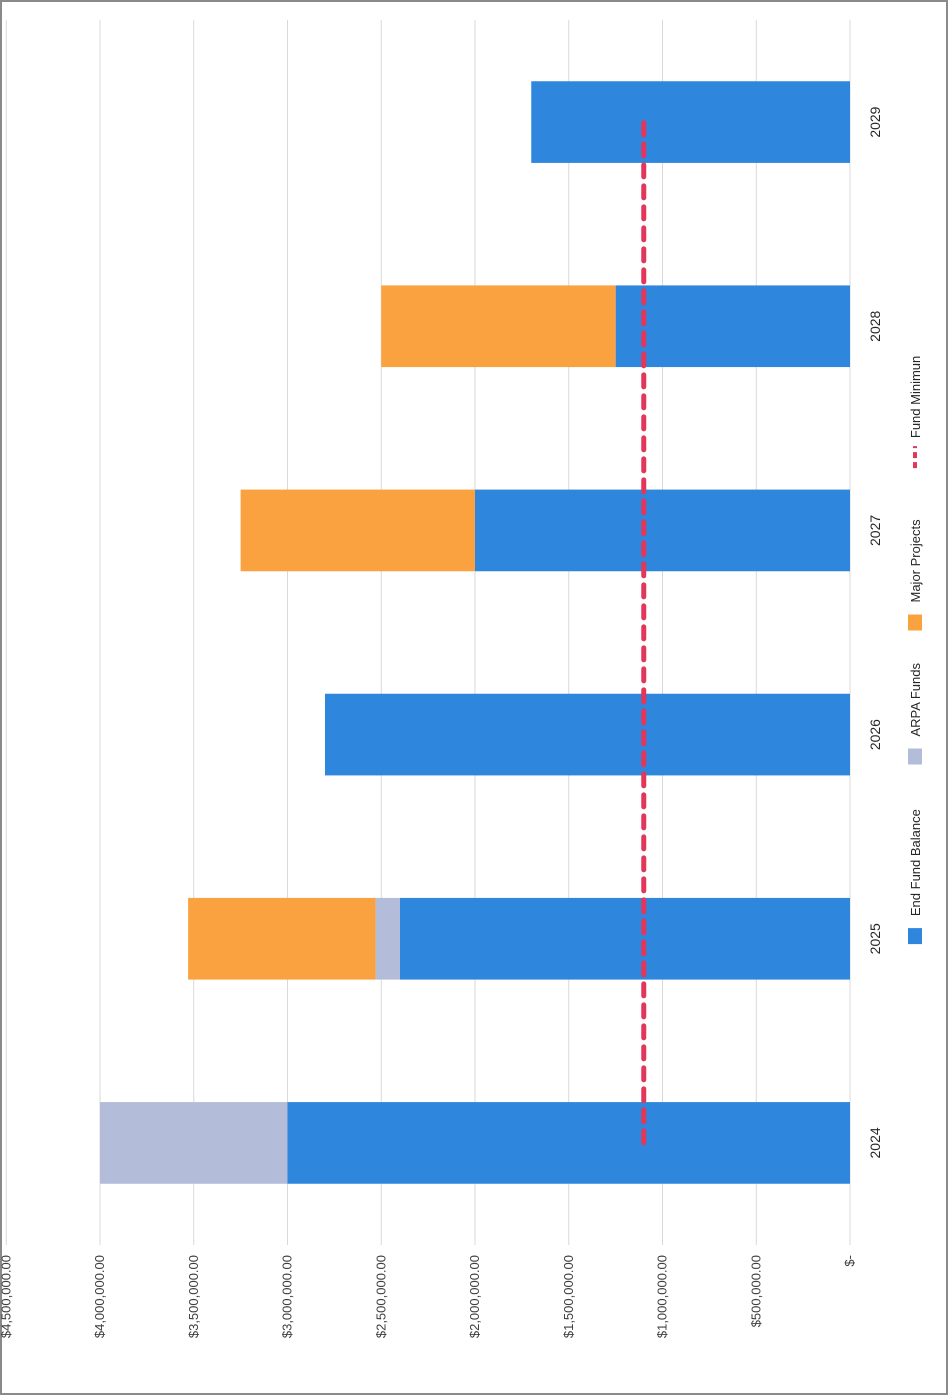 Image resolution: width=948 pixels, height=1395 pixels. What do you see at coordinates (474, 1296) in the screenshot?
I see `value-tick-label: $2,000,000.00` at bounding box center [474, 1296].